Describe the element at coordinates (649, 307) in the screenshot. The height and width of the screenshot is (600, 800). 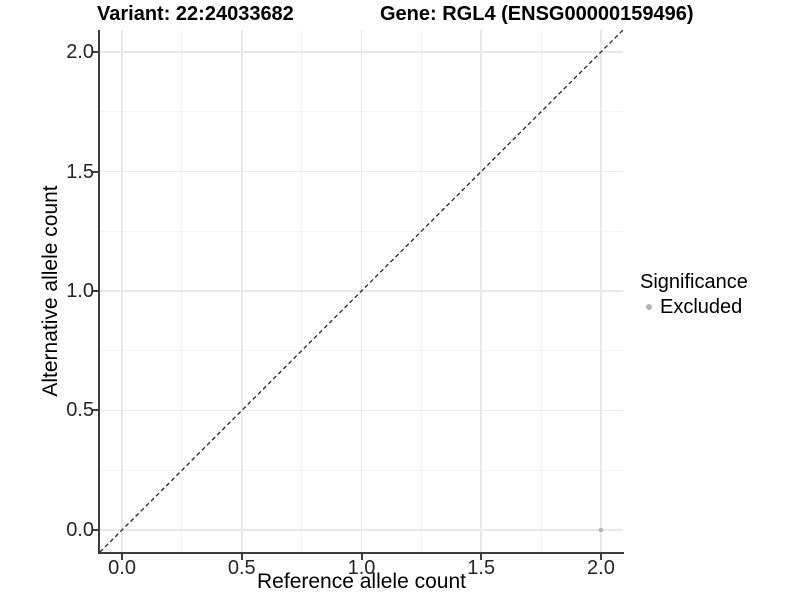
I see `legend-key-circle-icon` at that location.